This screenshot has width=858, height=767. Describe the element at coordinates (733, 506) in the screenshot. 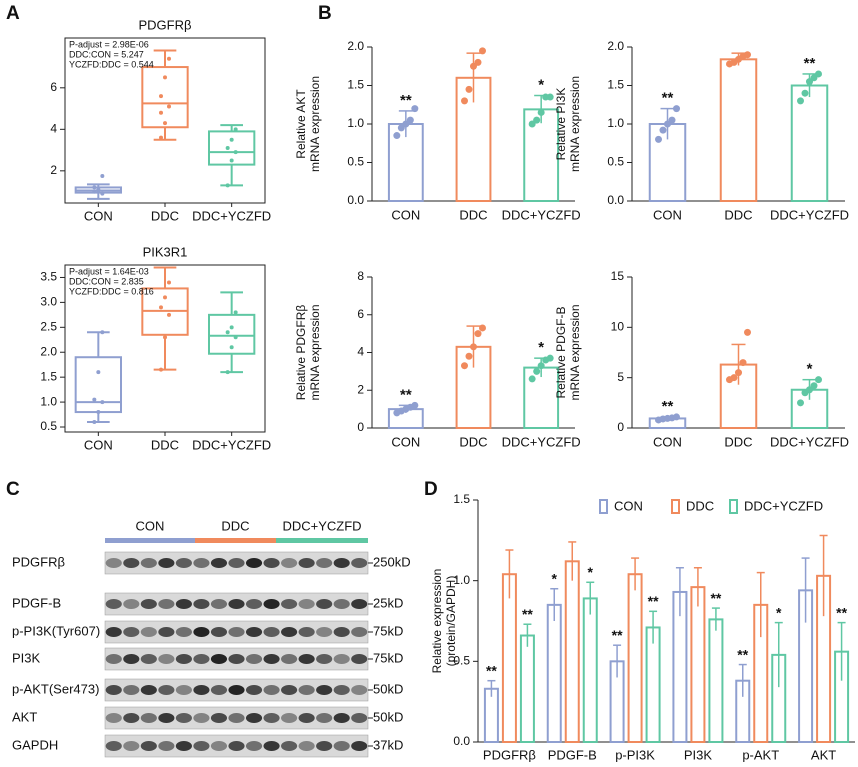

I see `legend-swatch` at that location.